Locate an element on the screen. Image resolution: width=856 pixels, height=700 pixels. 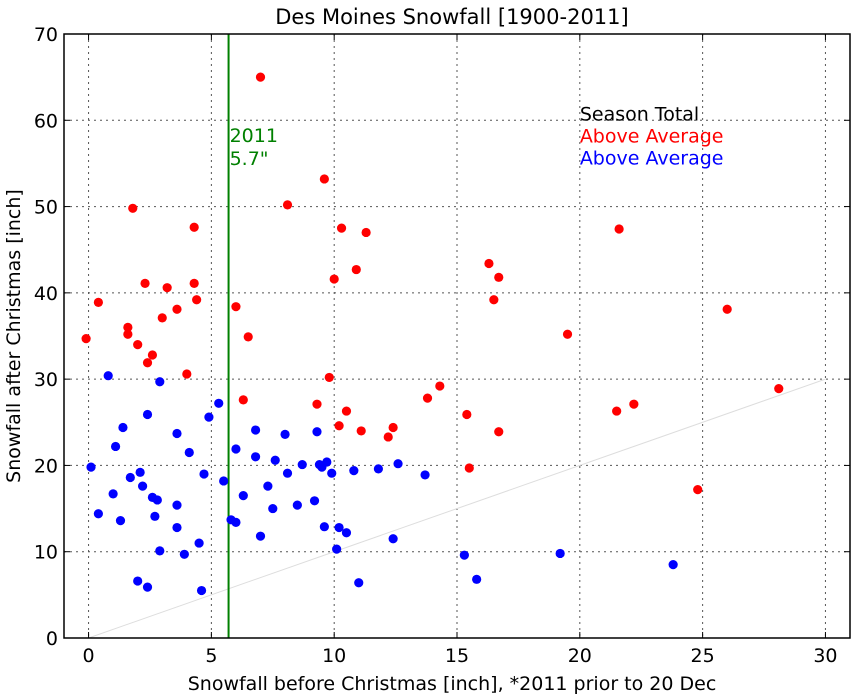
reference-value-label: 5.7" is located at coordinates (249, 159).